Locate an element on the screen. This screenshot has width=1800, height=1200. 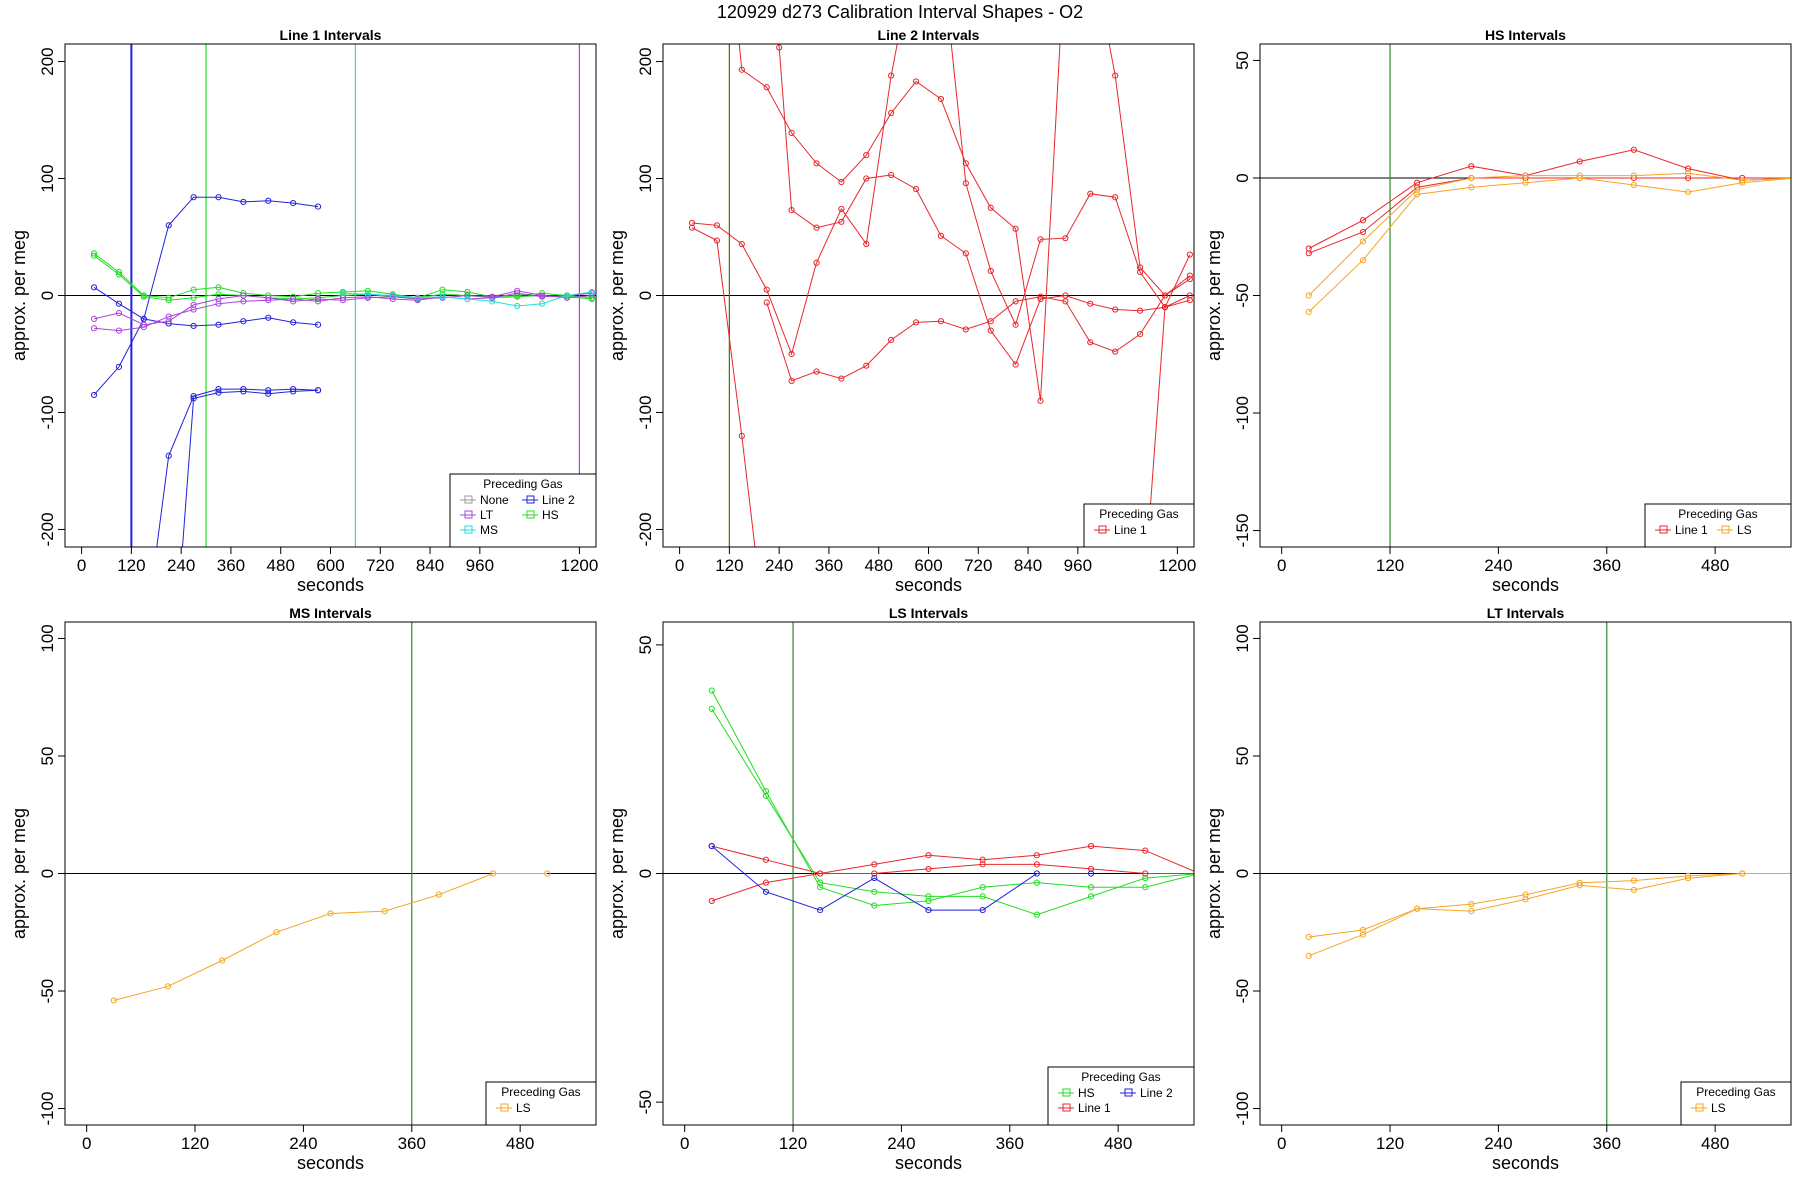
series-line-ls is located at coordinates (330, 937).